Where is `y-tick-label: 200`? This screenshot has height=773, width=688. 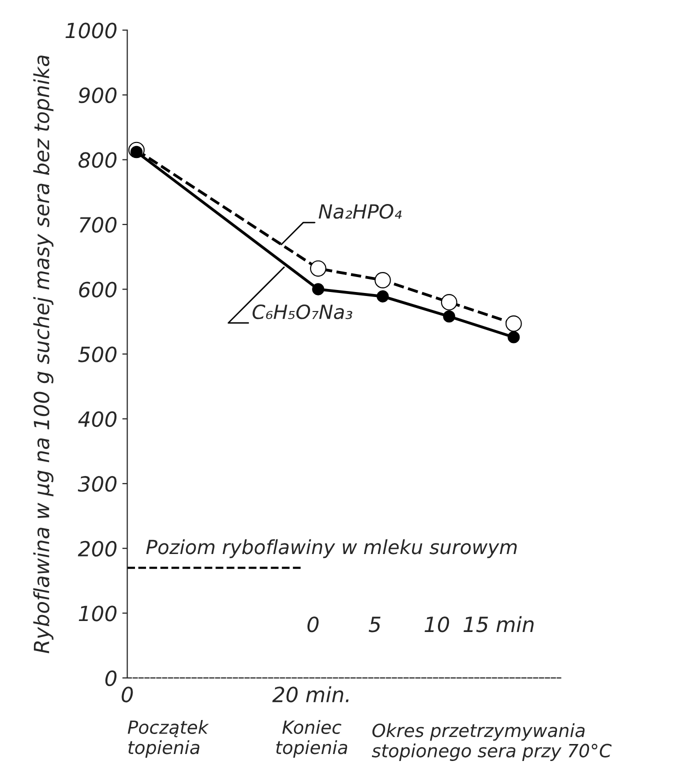 y-tick-label: 200 is located at coordinates (97, 548).